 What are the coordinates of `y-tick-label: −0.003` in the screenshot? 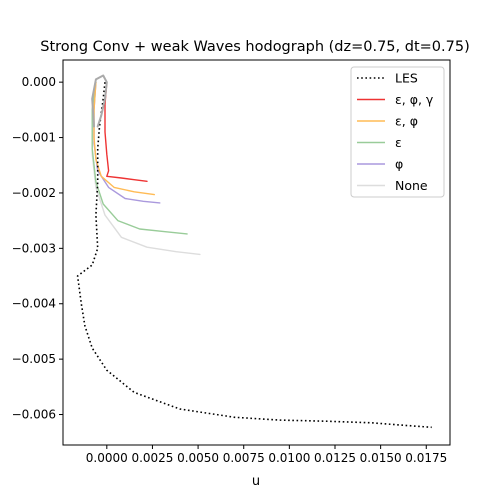 It's located at (34, 248).